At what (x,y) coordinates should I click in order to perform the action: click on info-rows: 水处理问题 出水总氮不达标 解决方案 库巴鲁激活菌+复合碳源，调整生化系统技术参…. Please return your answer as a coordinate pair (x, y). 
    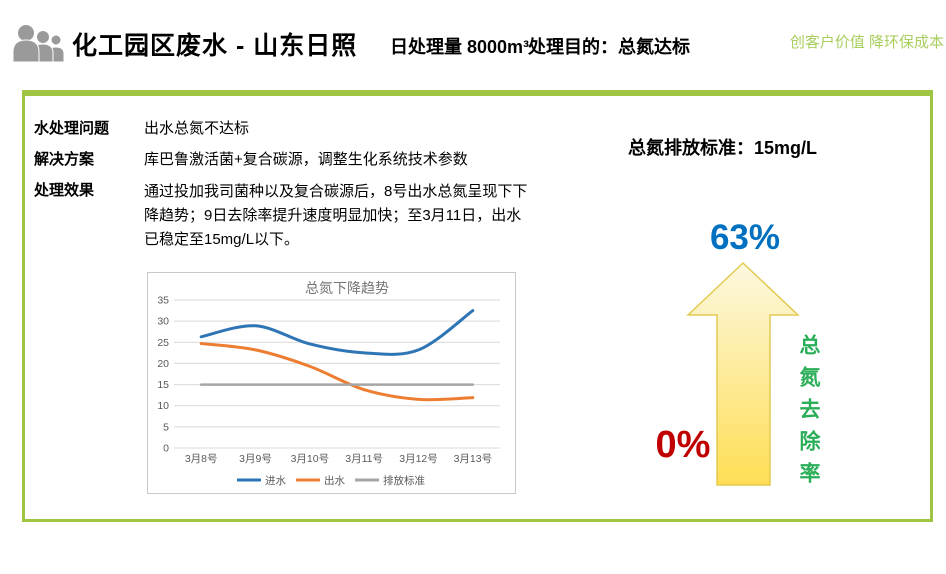
    Looking at the image, I should click on (284, 189).